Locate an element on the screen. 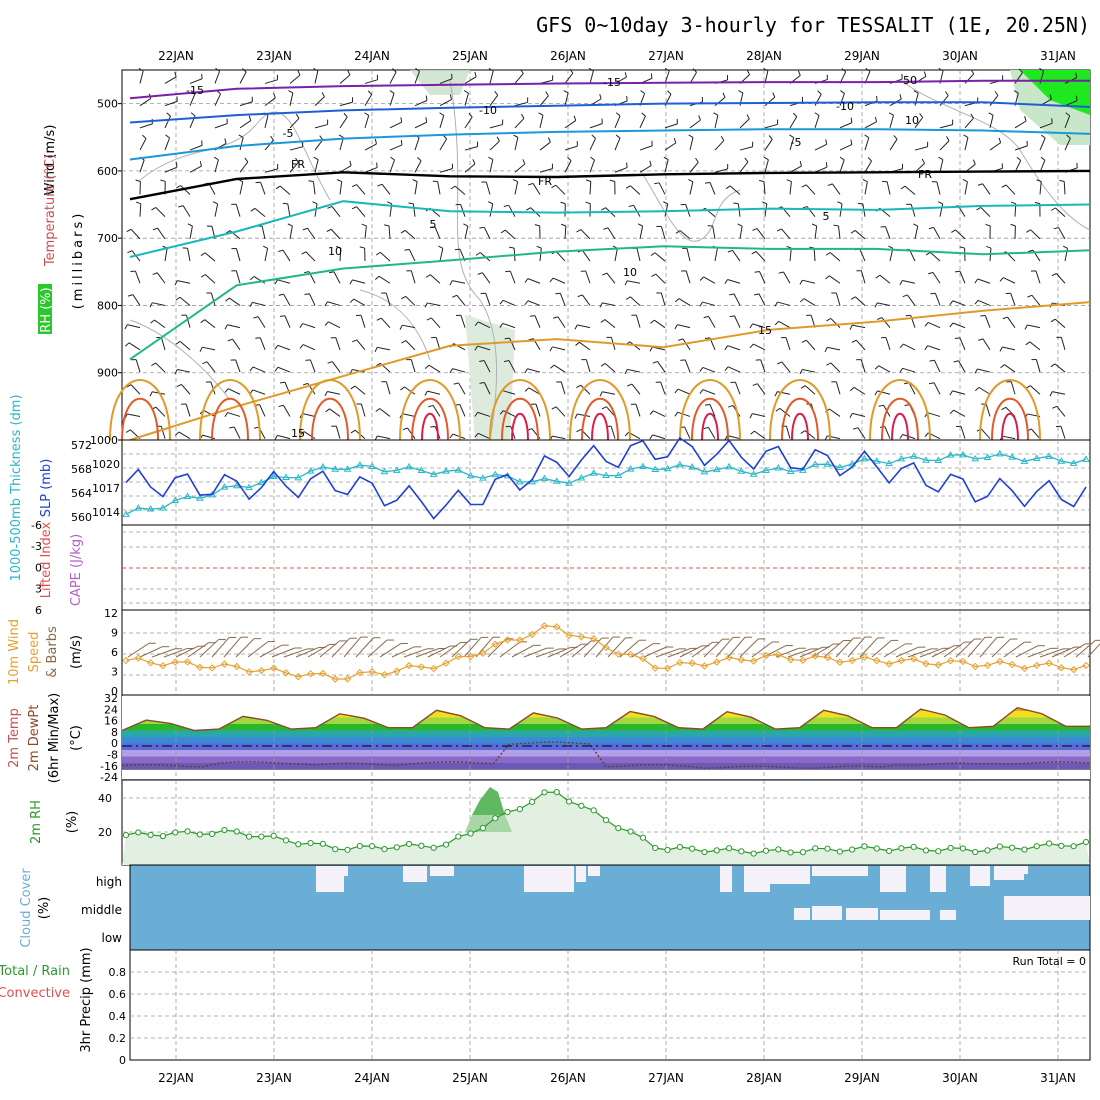 This screenshot has width=1100, height=1100. temperature-tick: 16 is located at coordinates (111, 721).